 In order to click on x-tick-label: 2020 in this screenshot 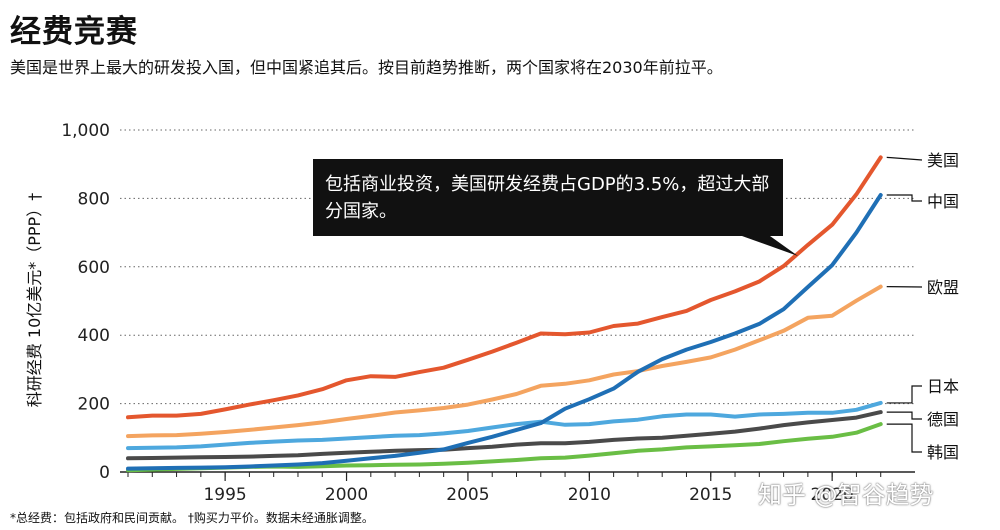, I will do `click(832, 495)`.